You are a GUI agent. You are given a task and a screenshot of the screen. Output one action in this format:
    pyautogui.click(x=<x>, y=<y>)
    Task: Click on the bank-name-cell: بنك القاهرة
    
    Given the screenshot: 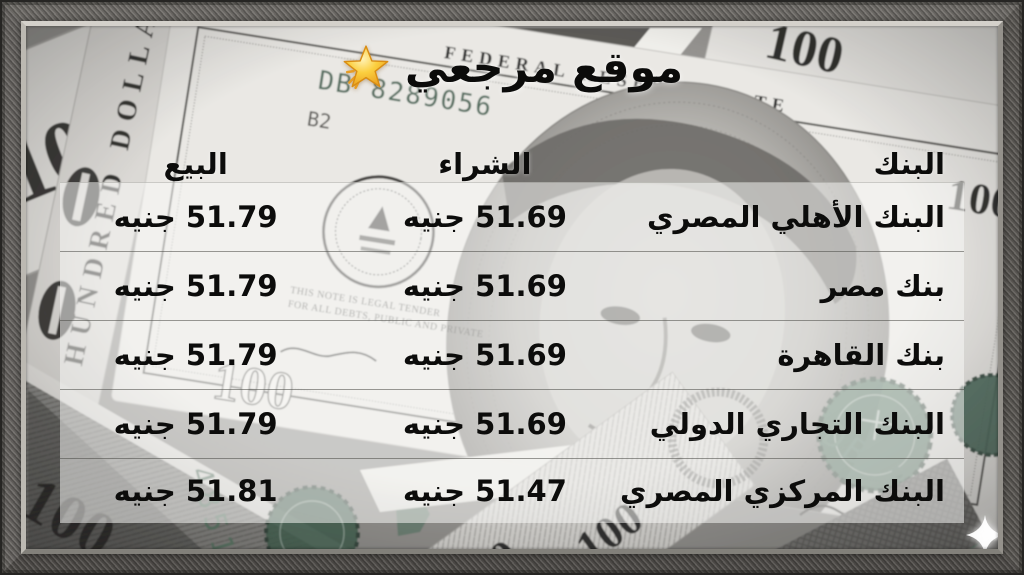 What is the action you would take?
    pyautogui.click(x=861, y=354)
    